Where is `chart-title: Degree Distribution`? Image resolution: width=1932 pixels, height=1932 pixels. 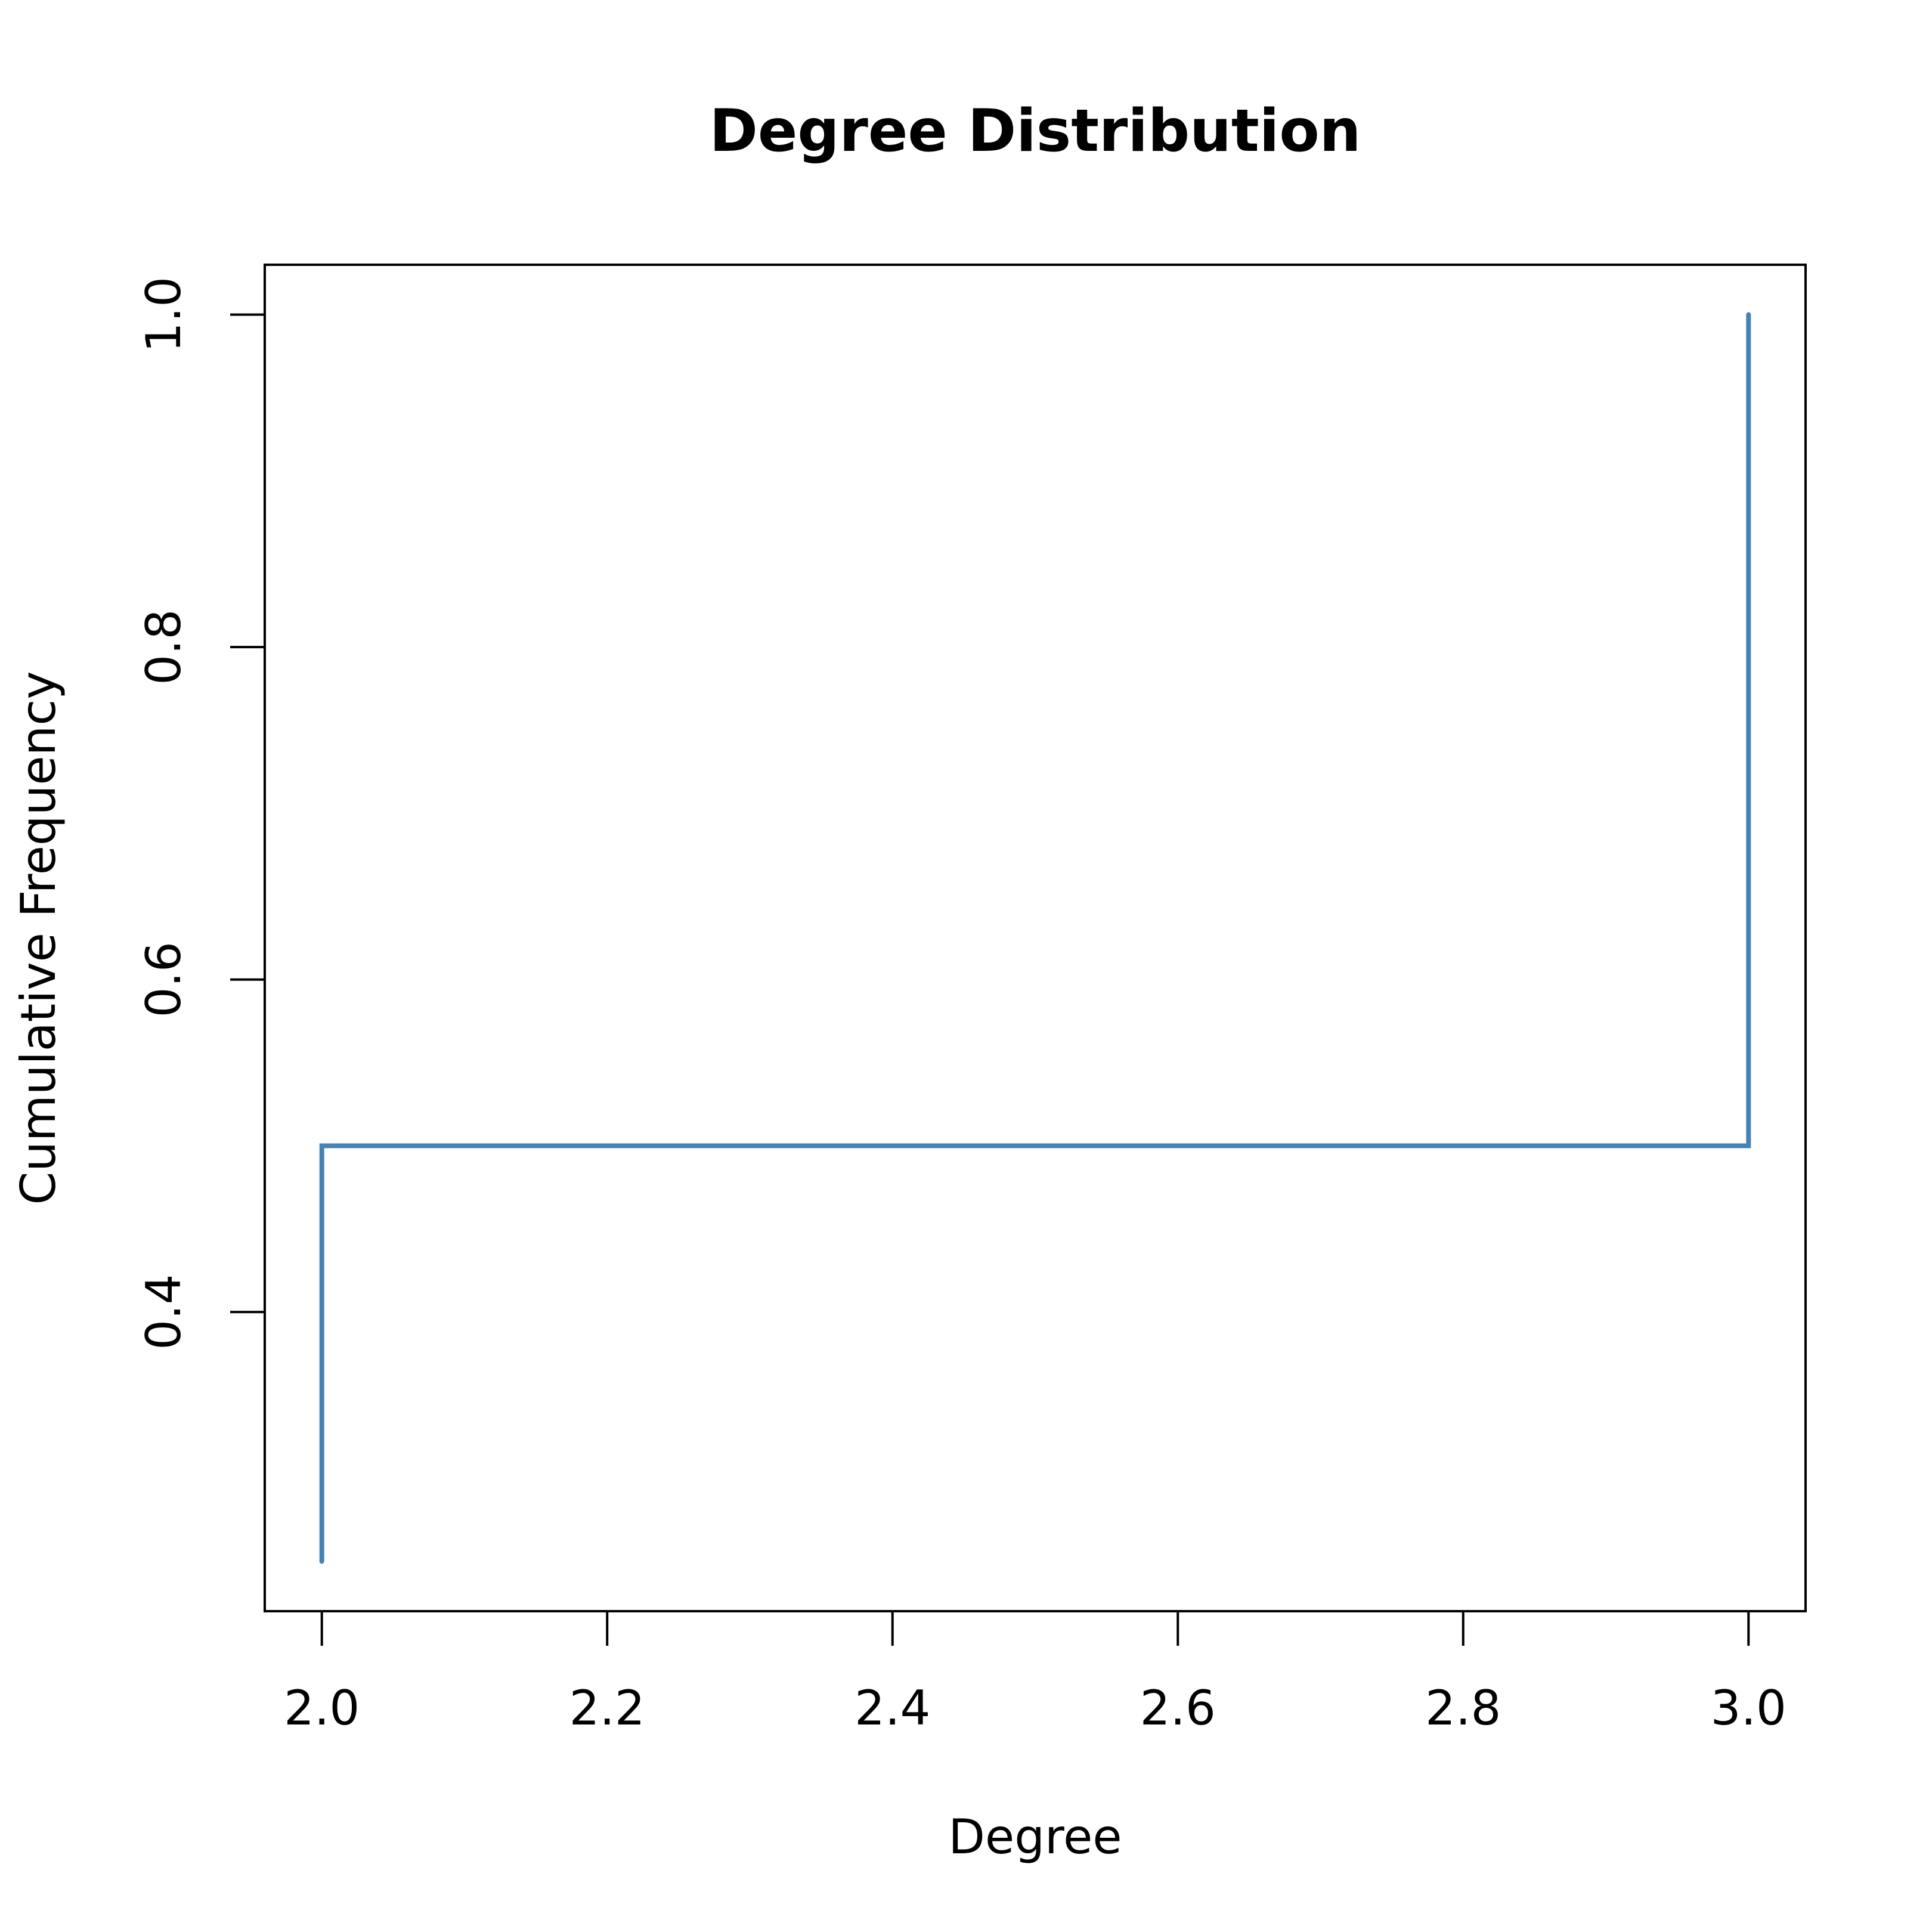
chart-title: Degree Distribution is located at coordinates (1035, 131).